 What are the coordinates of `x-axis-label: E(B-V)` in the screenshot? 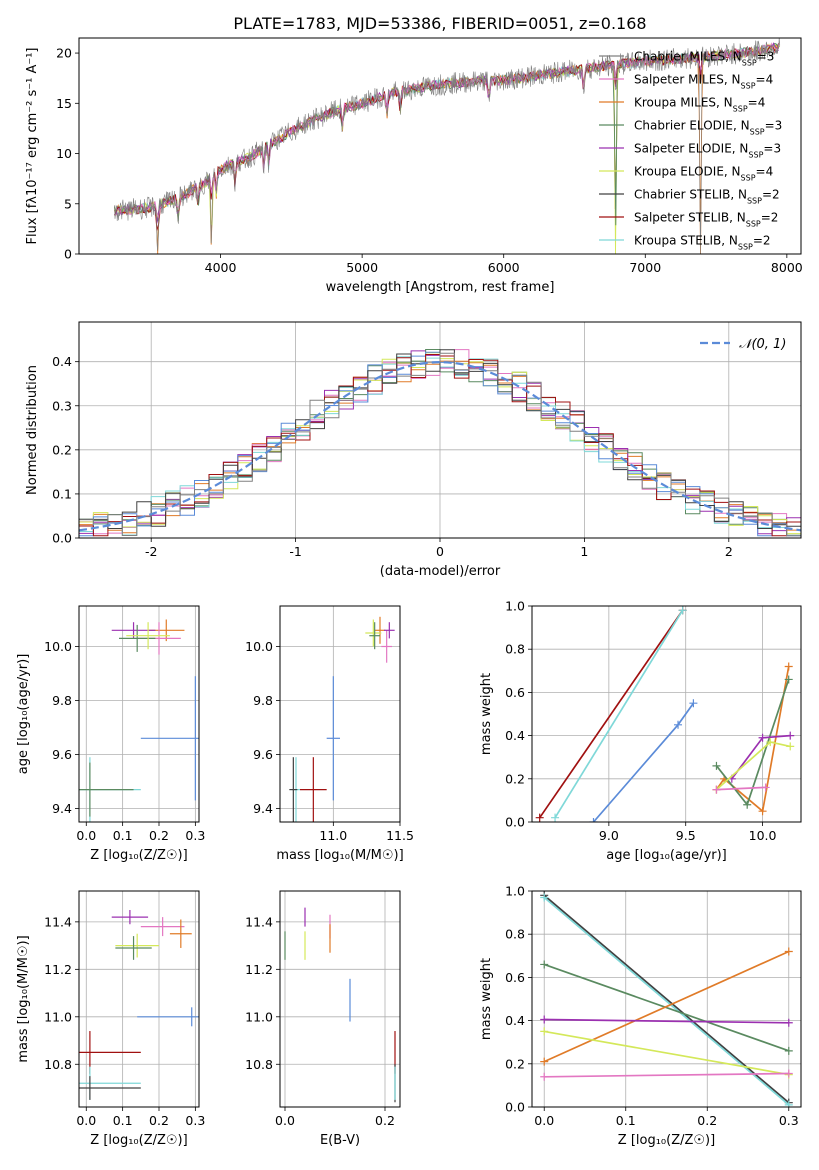 It's located at (340, 1140).